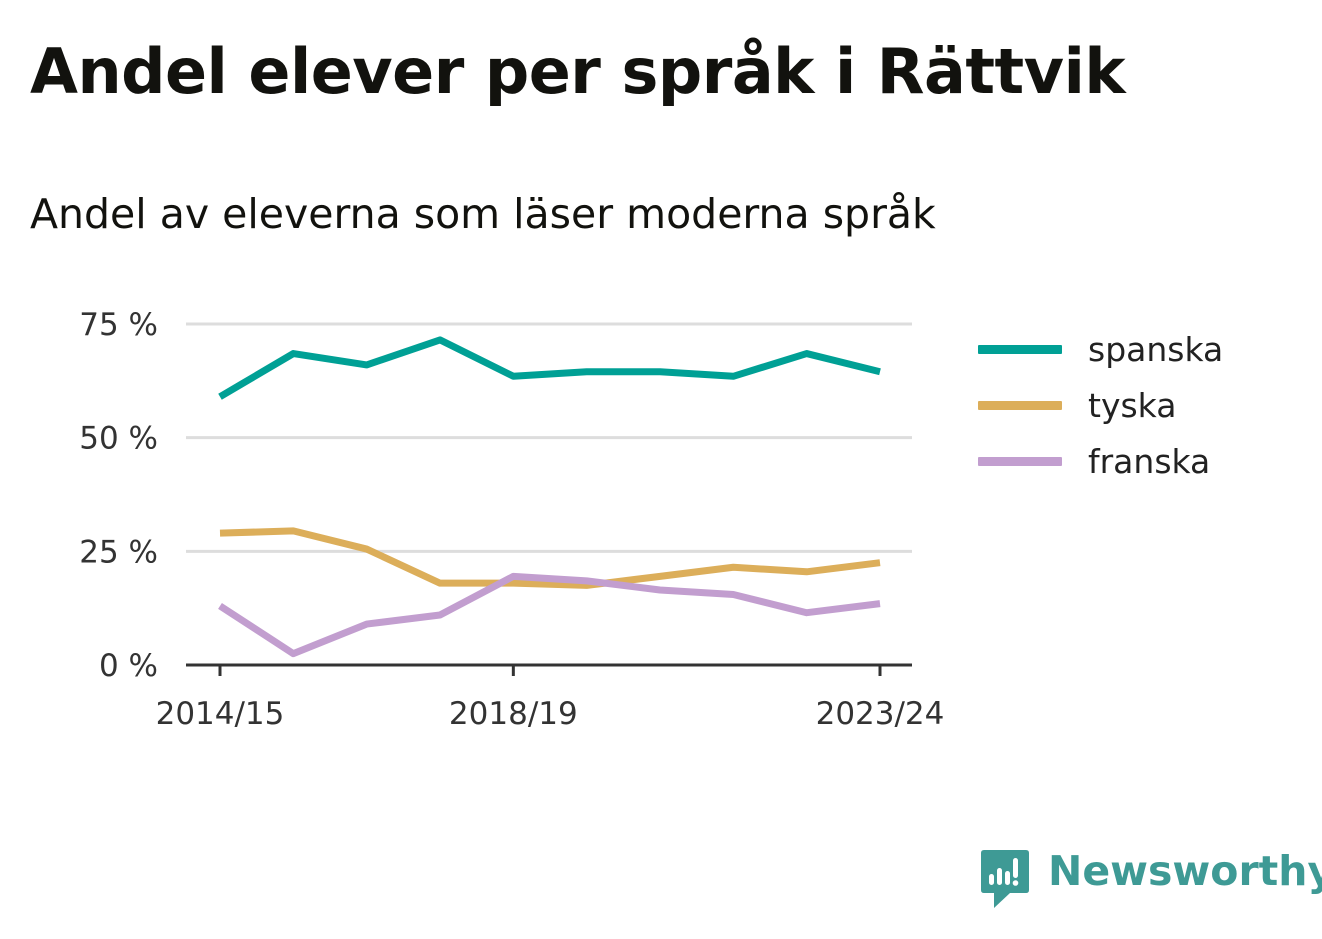 The image size is (1322, 939). What do you see at coordinates (578, 71) in the screenshot?
I see `chart-title: Andel elever per språk i Rättvik` at bounding box center [578, 71].